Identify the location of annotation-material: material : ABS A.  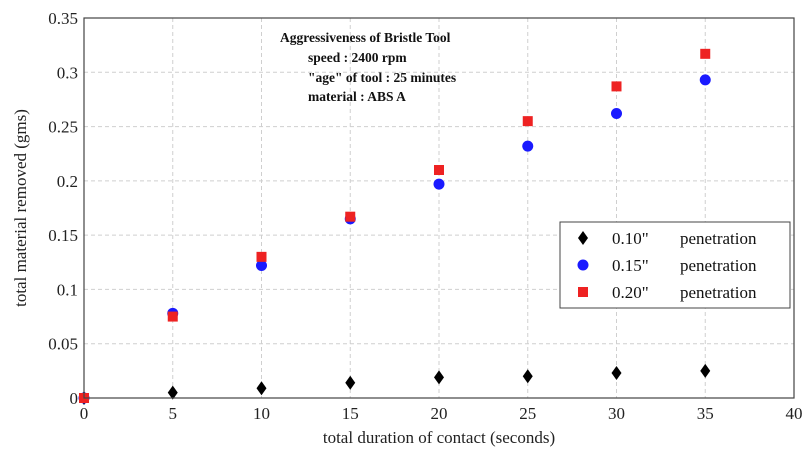
(357, 96).